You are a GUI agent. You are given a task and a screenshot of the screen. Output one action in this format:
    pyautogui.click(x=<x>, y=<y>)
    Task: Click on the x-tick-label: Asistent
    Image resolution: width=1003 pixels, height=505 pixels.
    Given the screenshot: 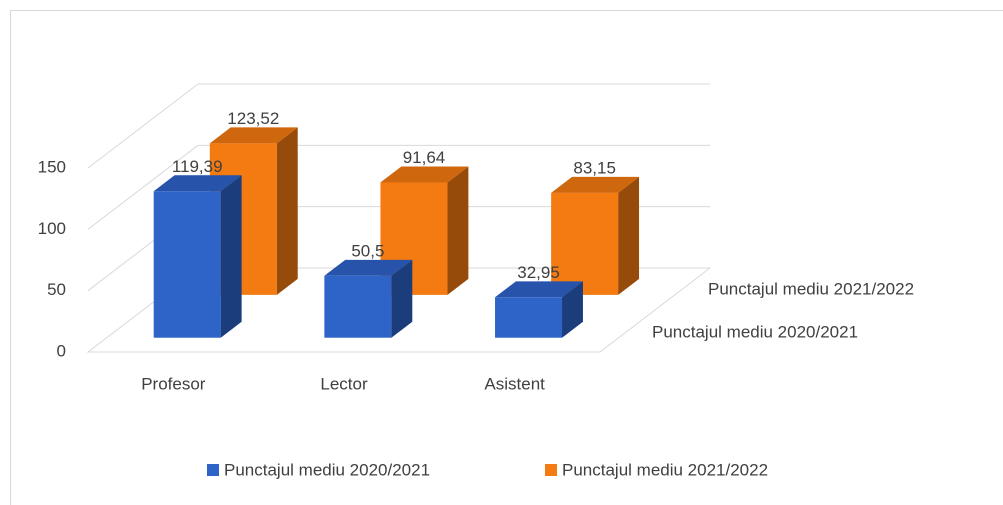 What is the action you would take?
    pyautogui.click(x=514, y=383)
    